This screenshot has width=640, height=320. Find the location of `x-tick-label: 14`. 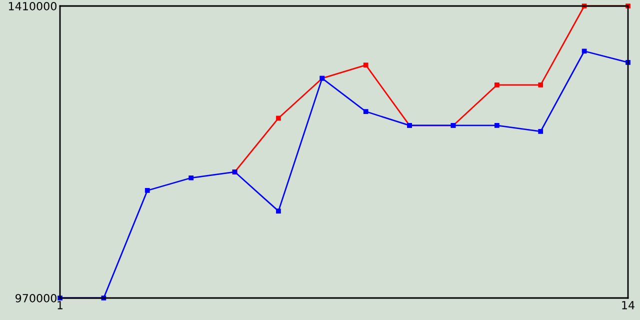

x-tick-label: 14 is located at coordinates (628, 305).